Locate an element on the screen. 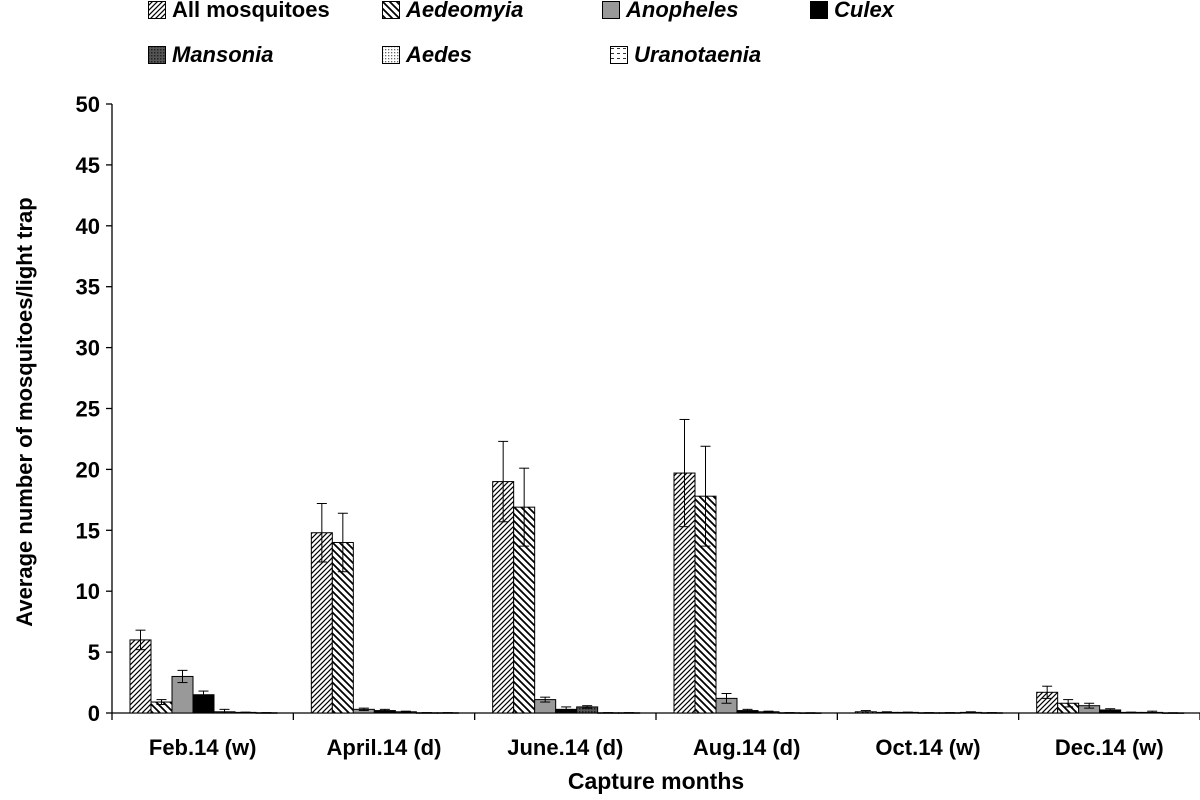 The width and height of the screenshot is (1200, 800). legend-item-anopheles: Anopheles is located at coordinates (670, 11).